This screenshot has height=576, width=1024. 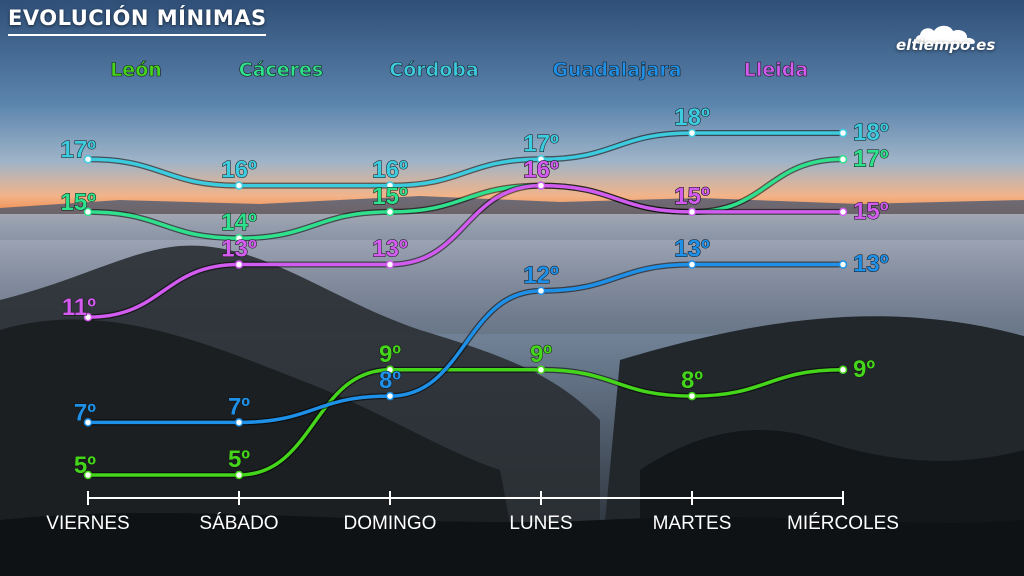 What do you see at coordinates (465, 422) in the screenshot?
I see `series-line-leon` at bounding box center [465, 422].